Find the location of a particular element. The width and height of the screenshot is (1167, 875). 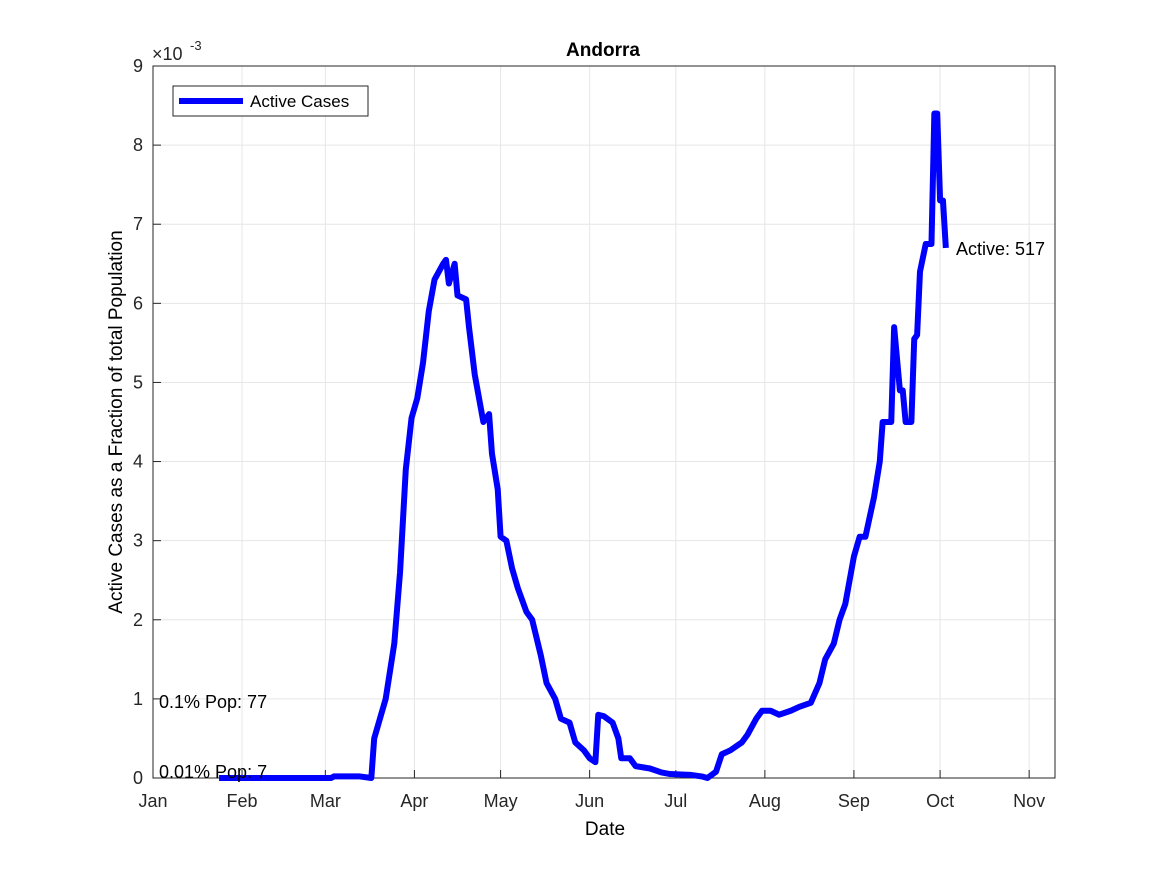

y-tick-label: 5 is located at coordinates (138, 382).